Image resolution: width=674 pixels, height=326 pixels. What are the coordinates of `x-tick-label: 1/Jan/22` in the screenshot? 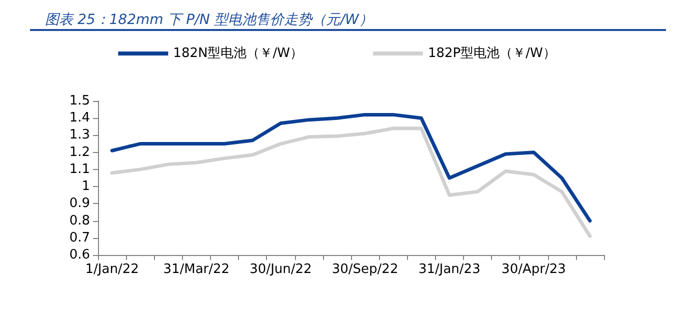 It's located at (112, 269).